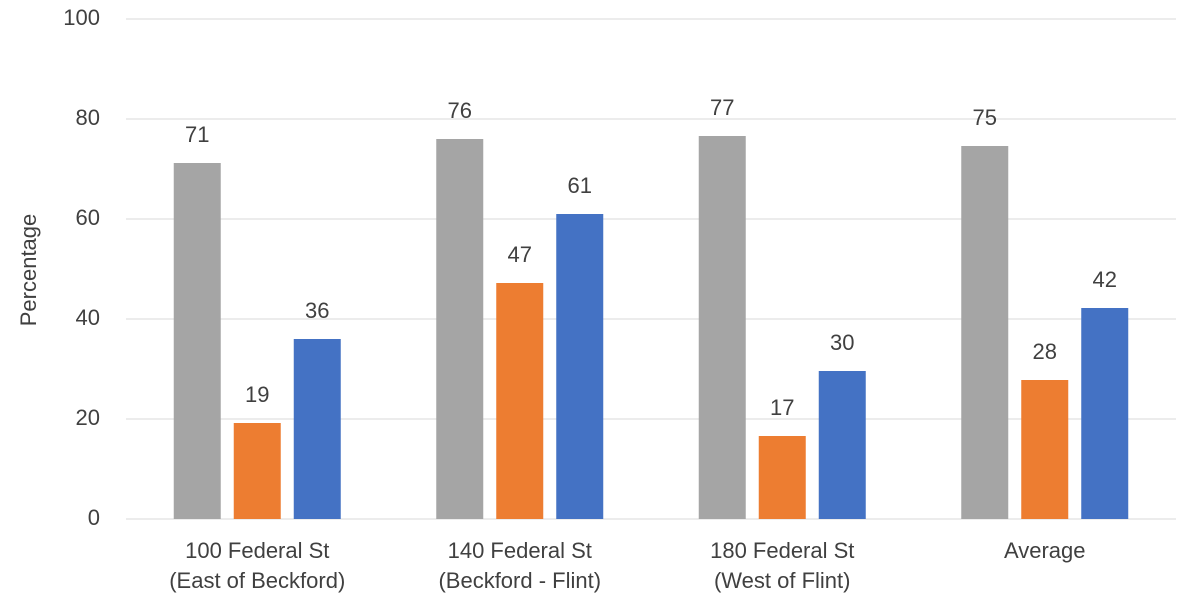 This screenshot has width=1188, height=606. I want to click on value-label: 76, so click(460, 110).